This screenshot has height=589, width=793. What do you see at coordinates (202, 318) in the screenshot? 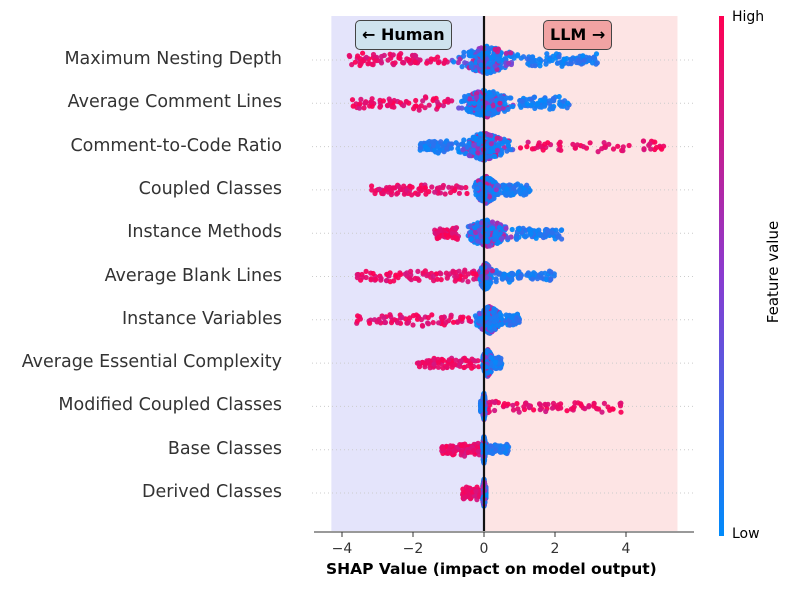
I see `feature-label: Instance Variables` at bounding box center [202, 318].